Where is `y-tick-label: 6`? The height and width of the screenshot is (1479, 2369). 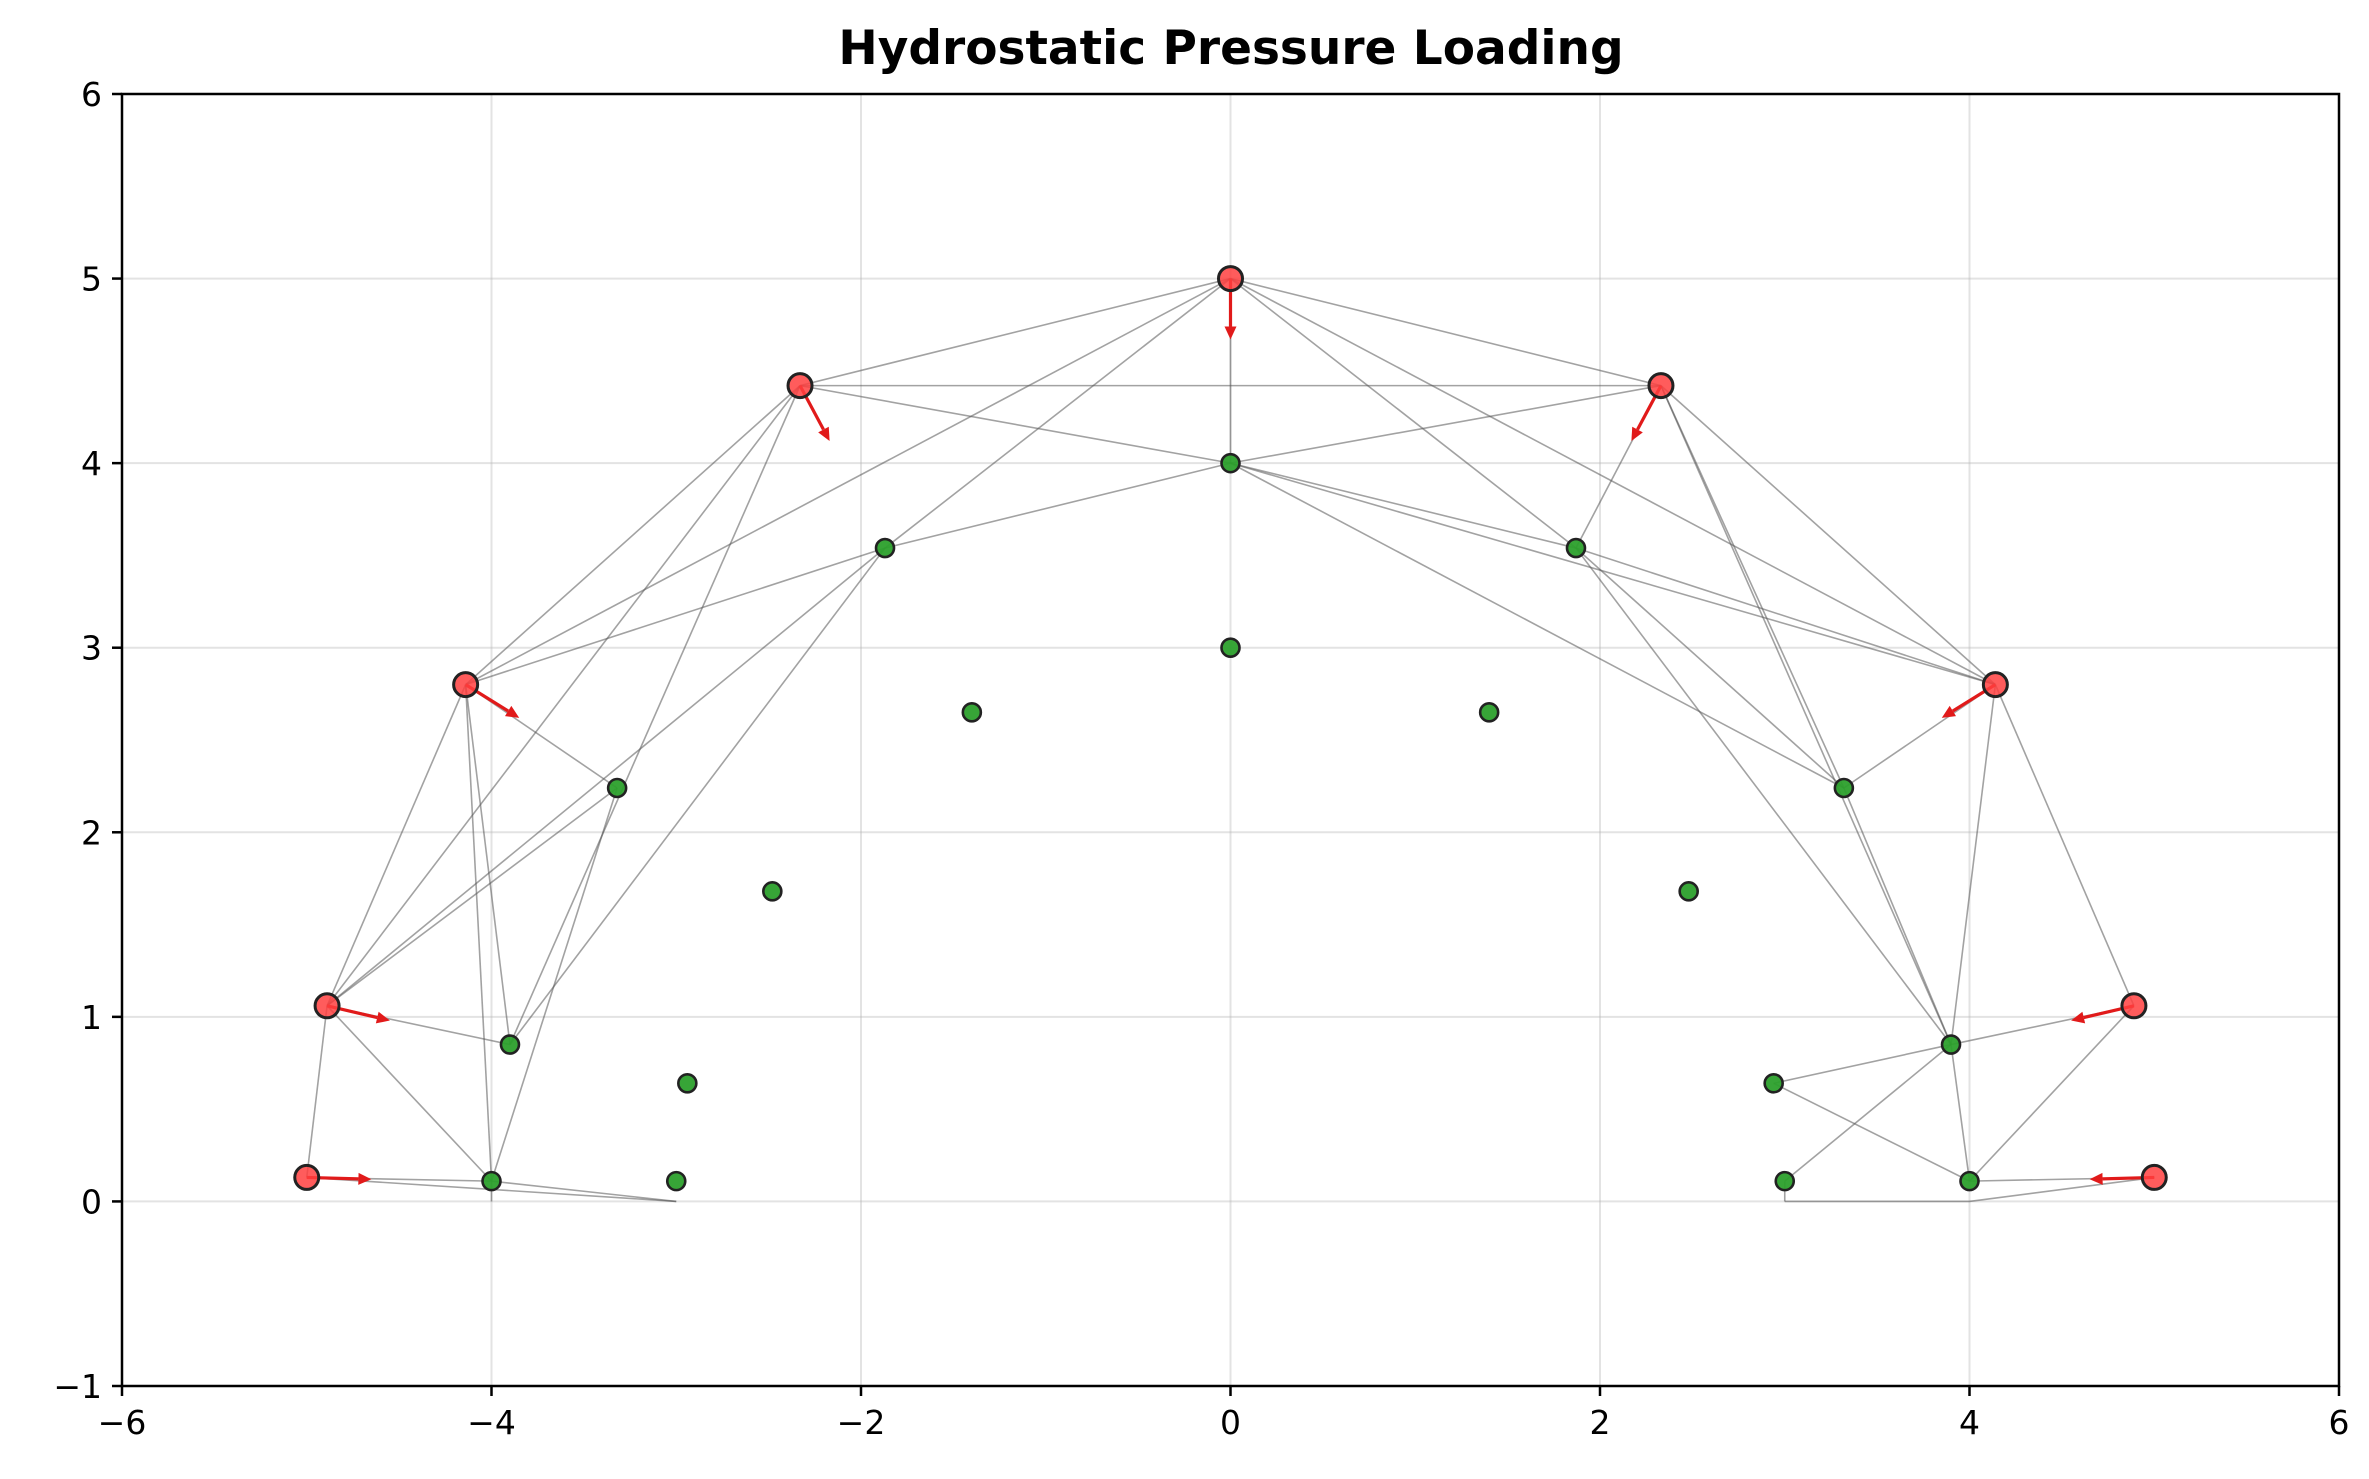 y-tick-label: 6 is located at coordinates (91, 94).